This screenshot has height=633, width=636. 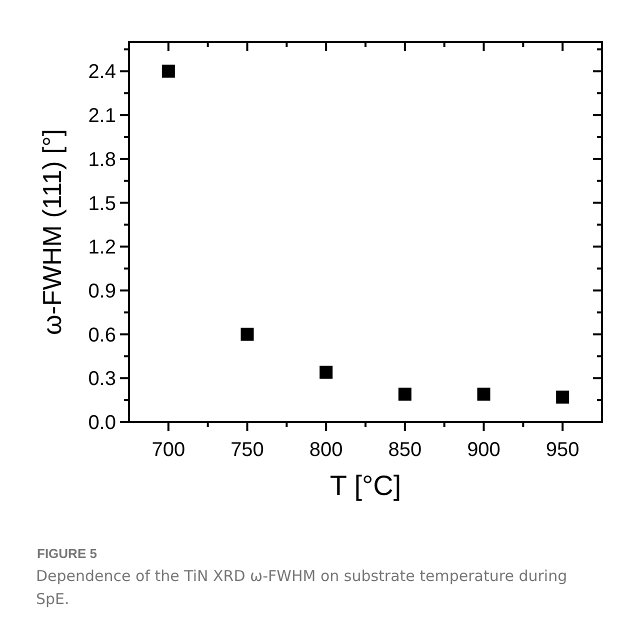 What do you see at coordinates (102, 72) in the screenshot?
I see `y-tick-label: 2.4` at bounding box center [102, 72].